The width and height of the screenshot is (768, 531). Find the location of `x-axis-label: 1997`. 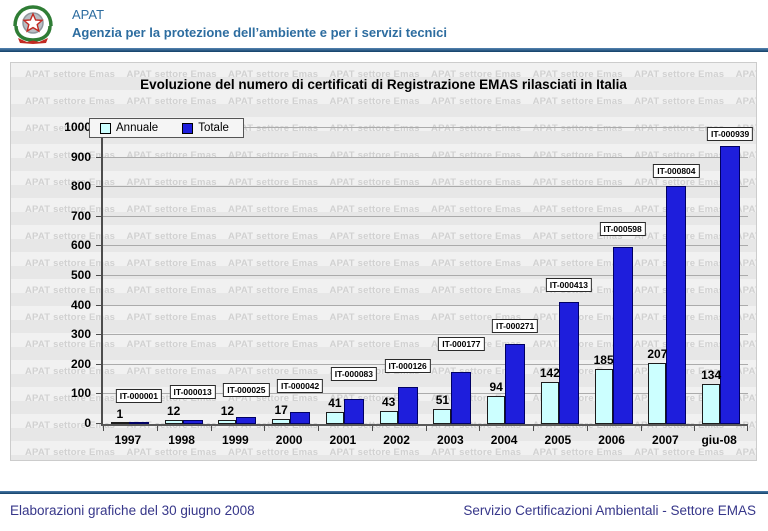

x-axis-label: 1997 is located at coordinates (128, 440).